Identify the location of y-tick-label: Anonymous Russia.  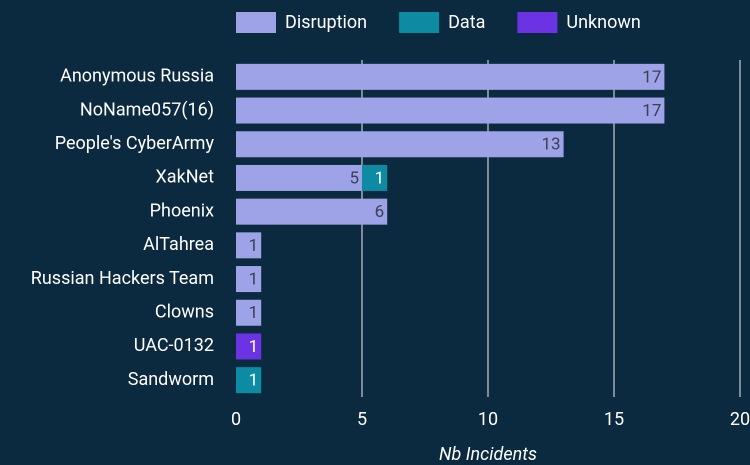
(137, 76).